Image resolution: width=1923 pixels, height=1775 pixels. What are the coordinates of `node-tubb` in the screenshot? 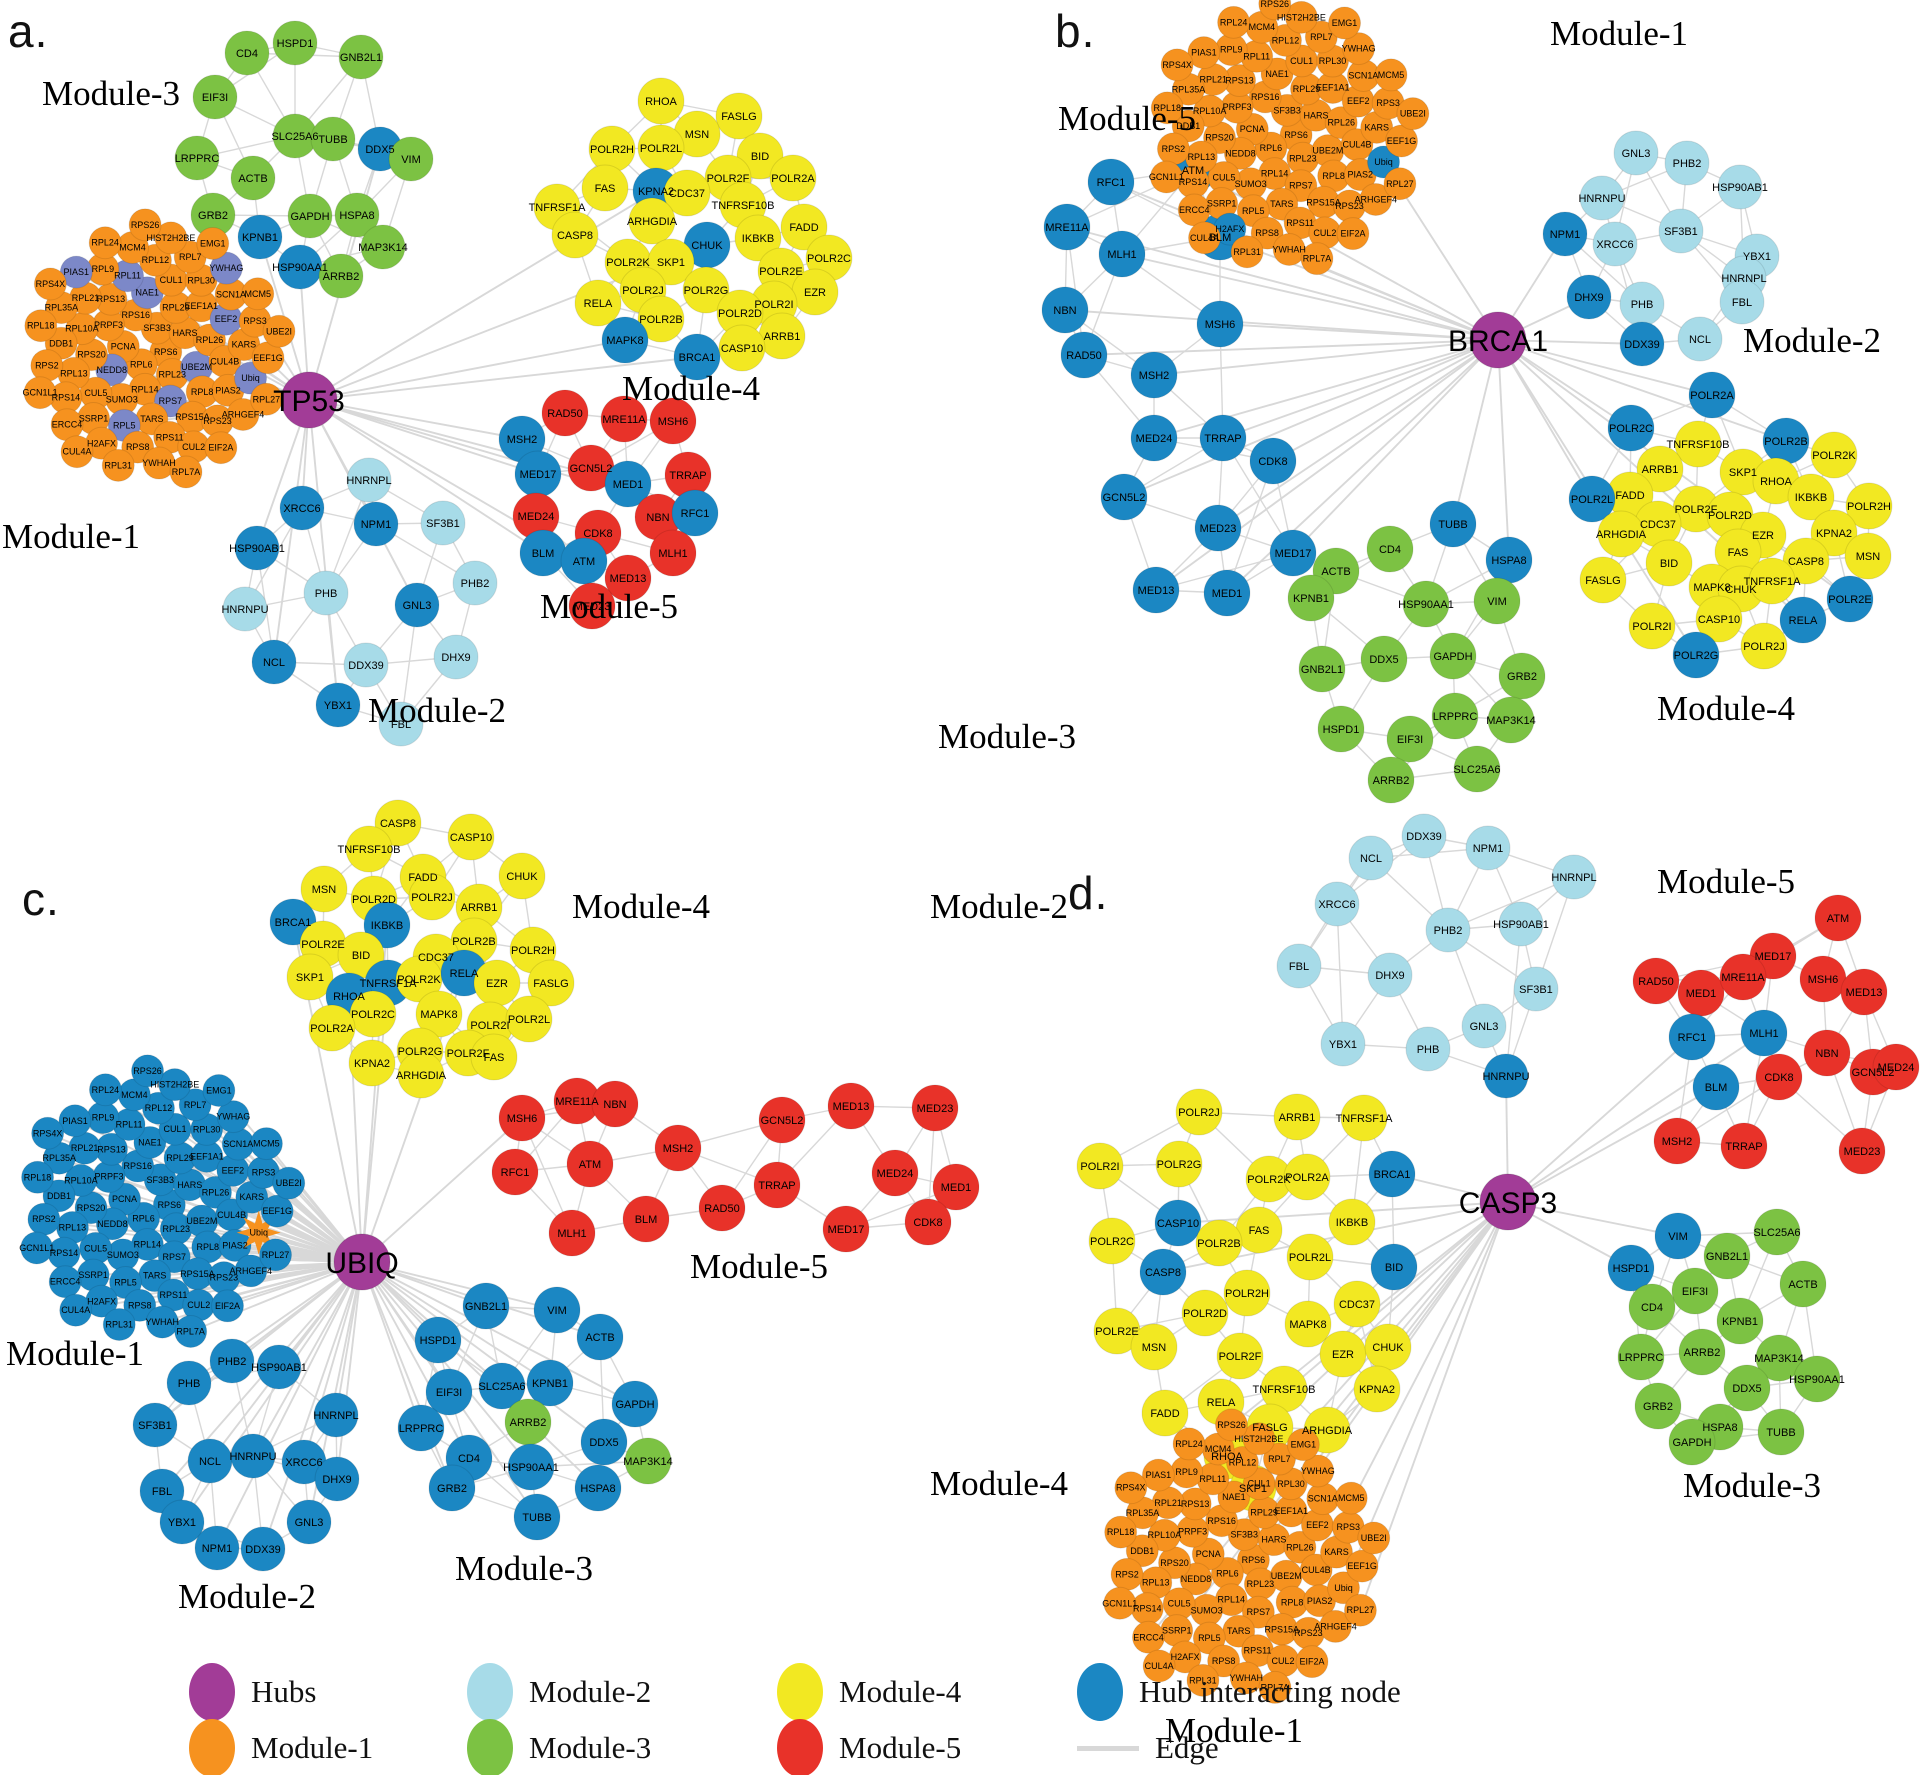 It's located at (1781, 1432).